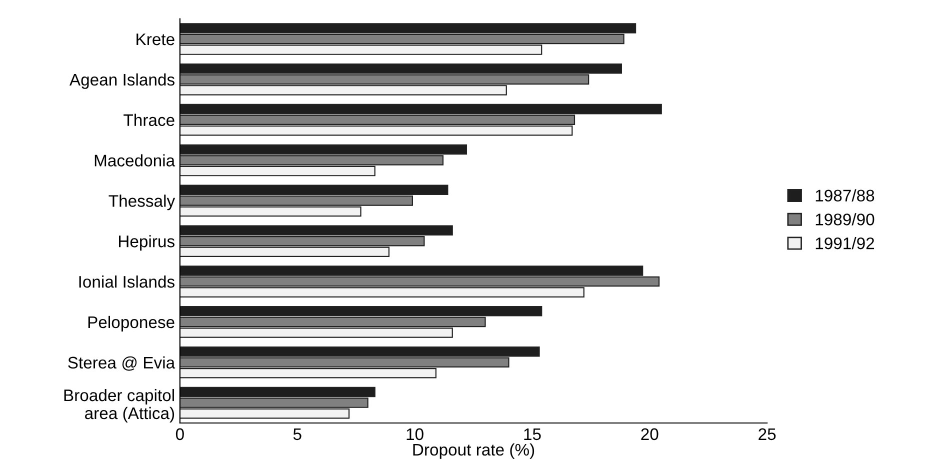  Describe the element at coordinates (142, 202) in the screenshot. I see `y-tick-label: Thessaly` at that location.